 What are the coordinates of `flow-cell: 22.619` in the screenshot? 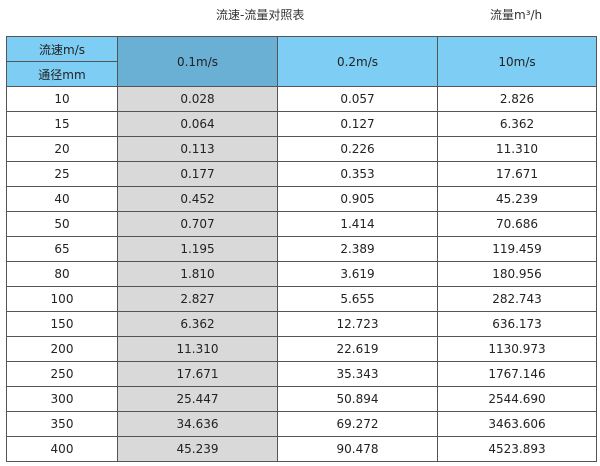 It's located at (357, 349).